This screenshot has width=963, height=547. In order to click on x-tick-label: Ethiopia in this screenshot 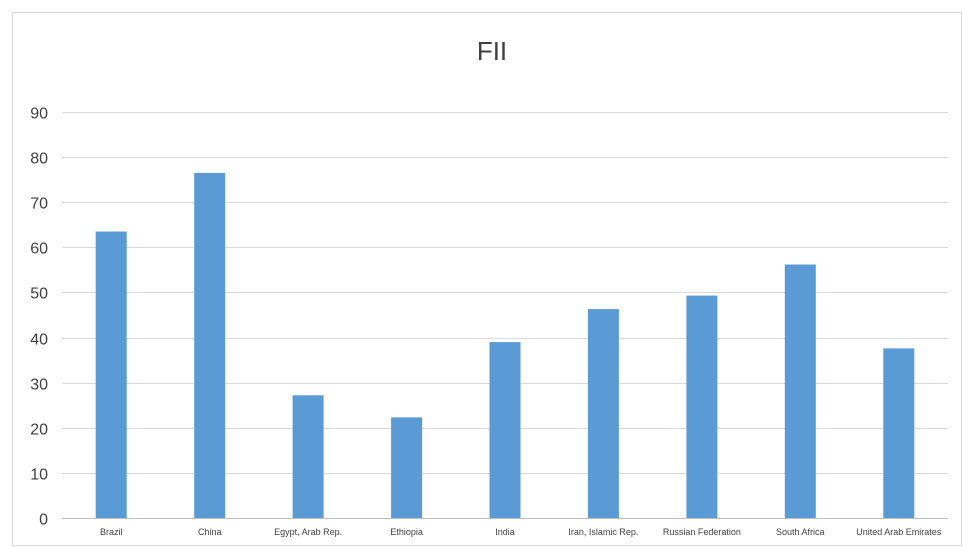, I will do `click(406, 532)`.